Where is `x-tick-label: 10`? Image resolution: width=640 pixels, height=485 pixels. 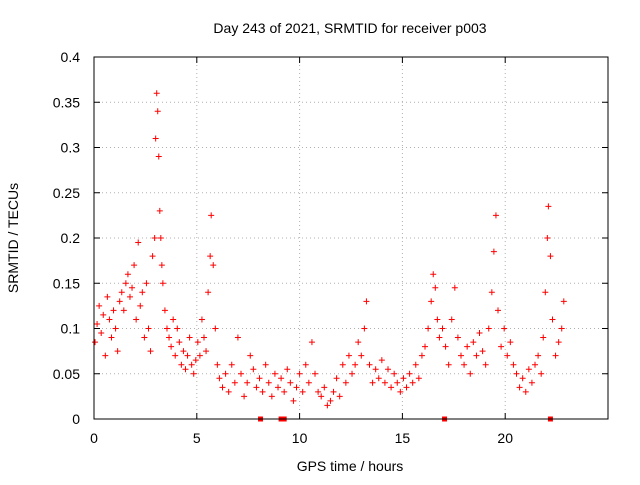 x-tick-label: 10 is located at coordinates (300, 438).